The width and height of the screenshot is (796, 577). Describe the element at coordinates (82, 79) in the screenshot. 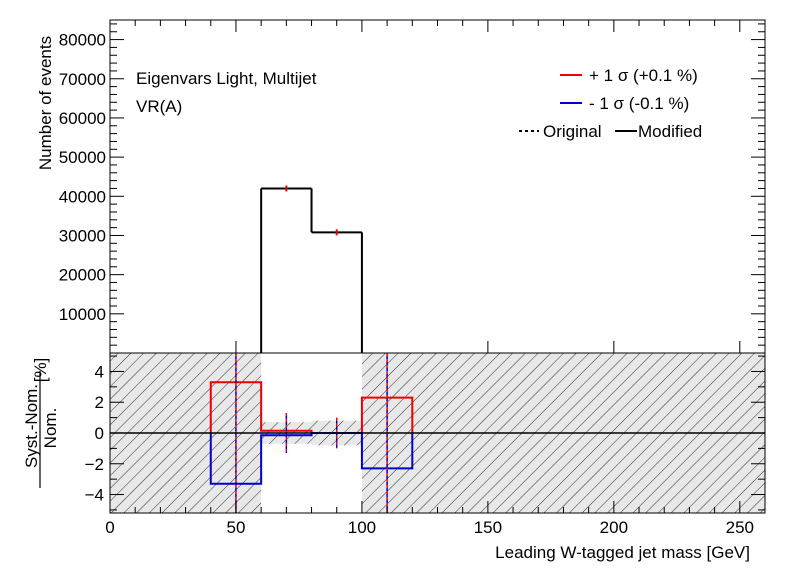

I see `upper-y-tick-label: 70000` at that location.